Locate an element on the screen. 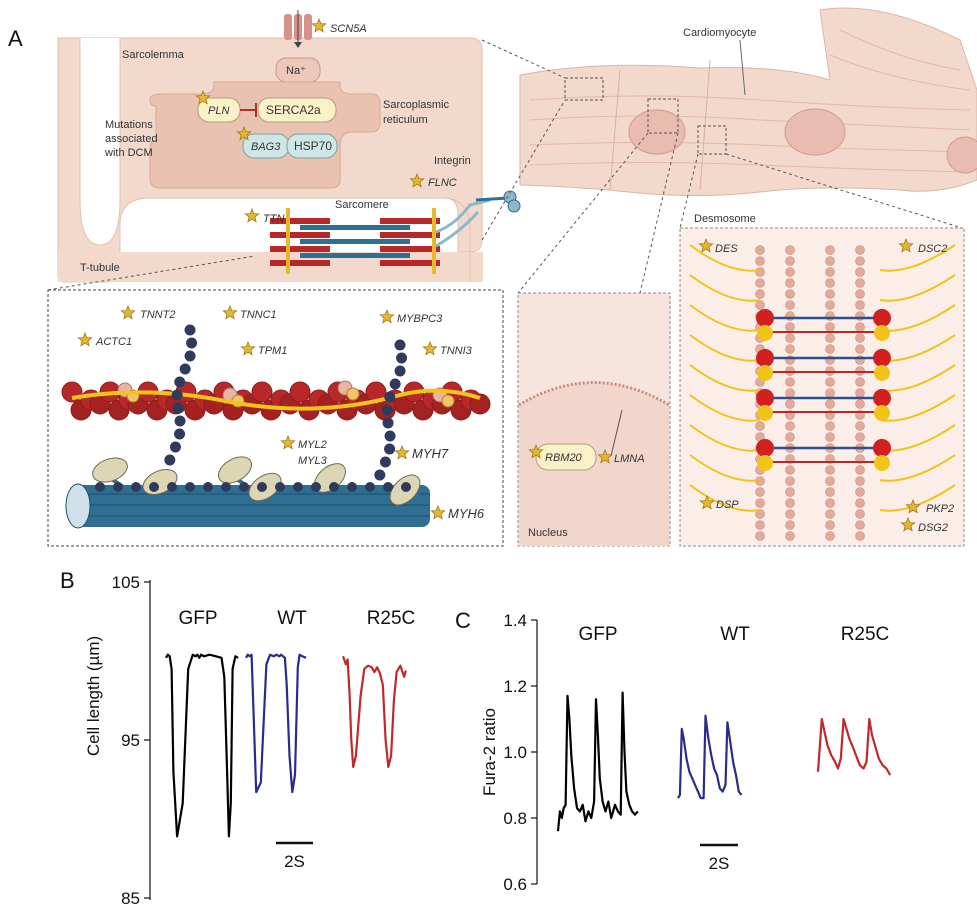  gene-dsg2: DSG2 is located at coordinates (933, 528).